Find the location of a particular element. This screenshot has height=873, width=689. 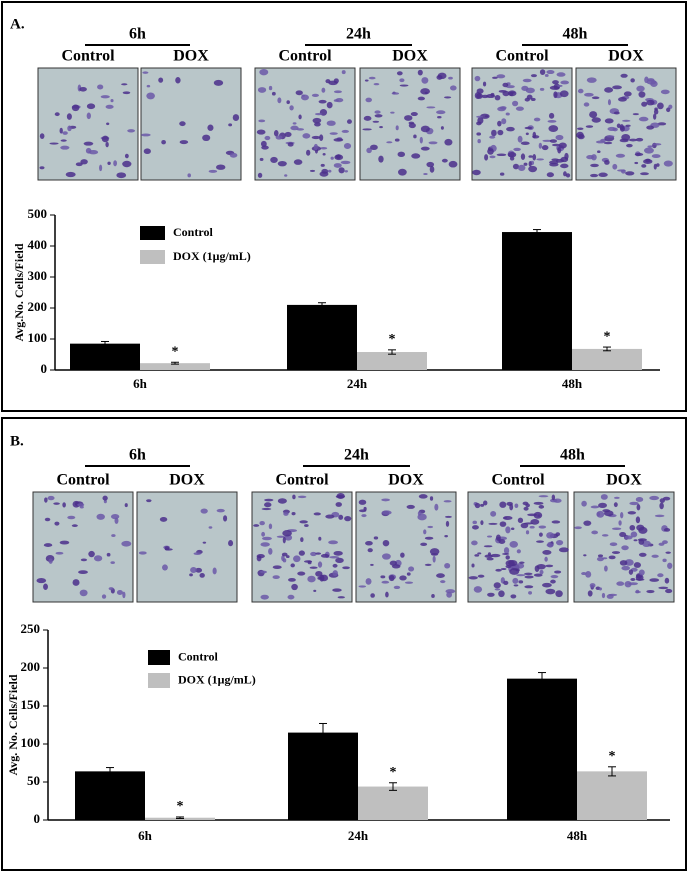

legend-label: DOX (1μg/mL) is located at coordinates (217, 679).